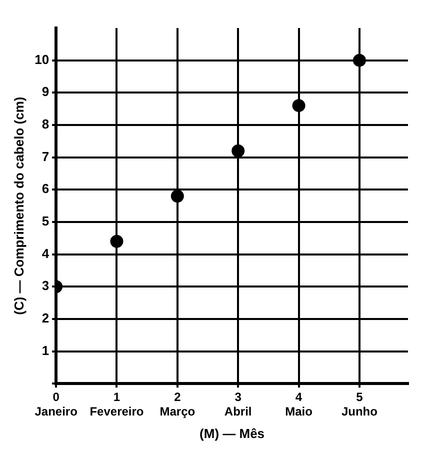 Image resolution: width=430 pixels, height=454 pixels. Describe the element at coordinates (238, 404) in the screenshot. I see `x-tick-label: 3 Abril` at that location.